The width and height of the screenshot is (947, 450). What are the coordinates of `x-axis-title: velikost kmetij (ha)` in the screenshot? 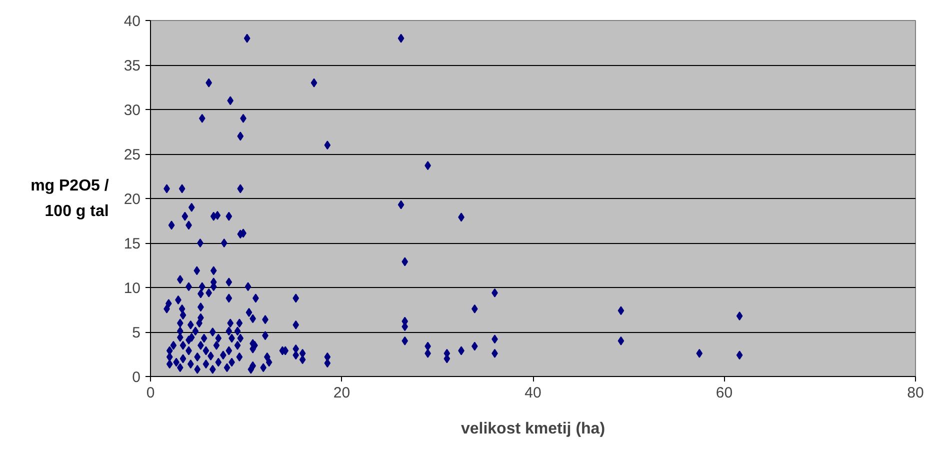 It's located at (533, 429).